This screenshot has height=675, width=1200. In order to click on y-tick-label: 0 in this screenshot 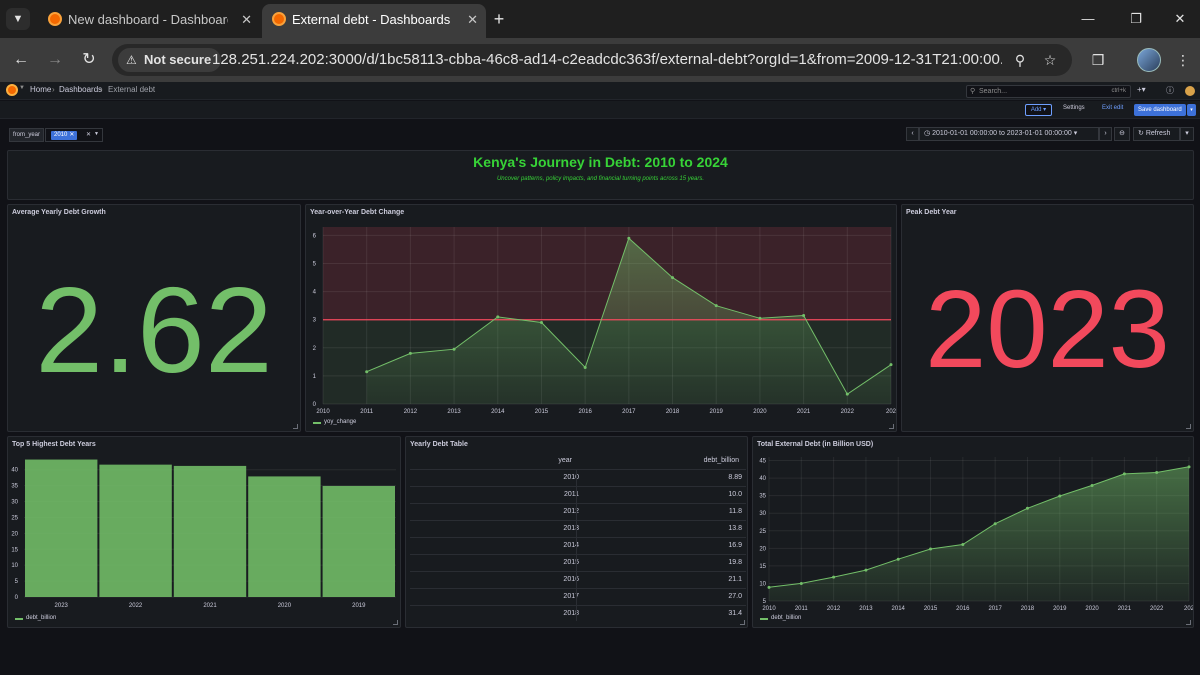, I will do `click(315, 405)`.